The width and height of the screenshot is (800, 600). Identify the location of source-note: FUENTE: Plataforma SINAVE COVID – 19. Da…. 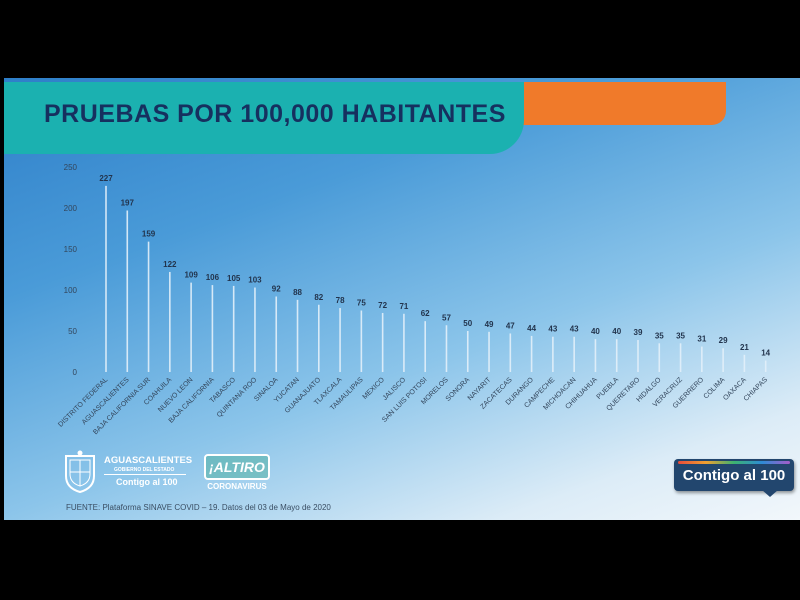
(198, 507).